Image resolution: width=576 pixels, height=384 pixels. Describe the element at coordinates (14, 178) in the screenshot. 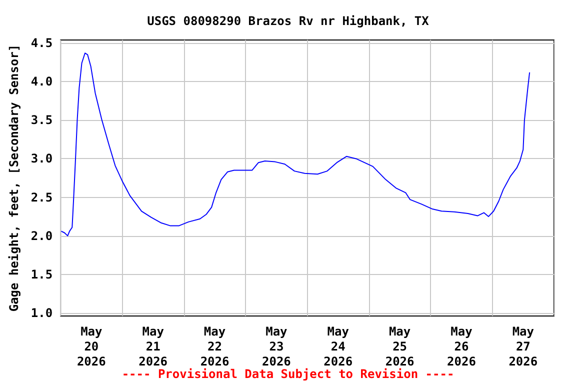

I see `y-axis-title: Gage height, feet, [Secondary Sensor]` at that location.